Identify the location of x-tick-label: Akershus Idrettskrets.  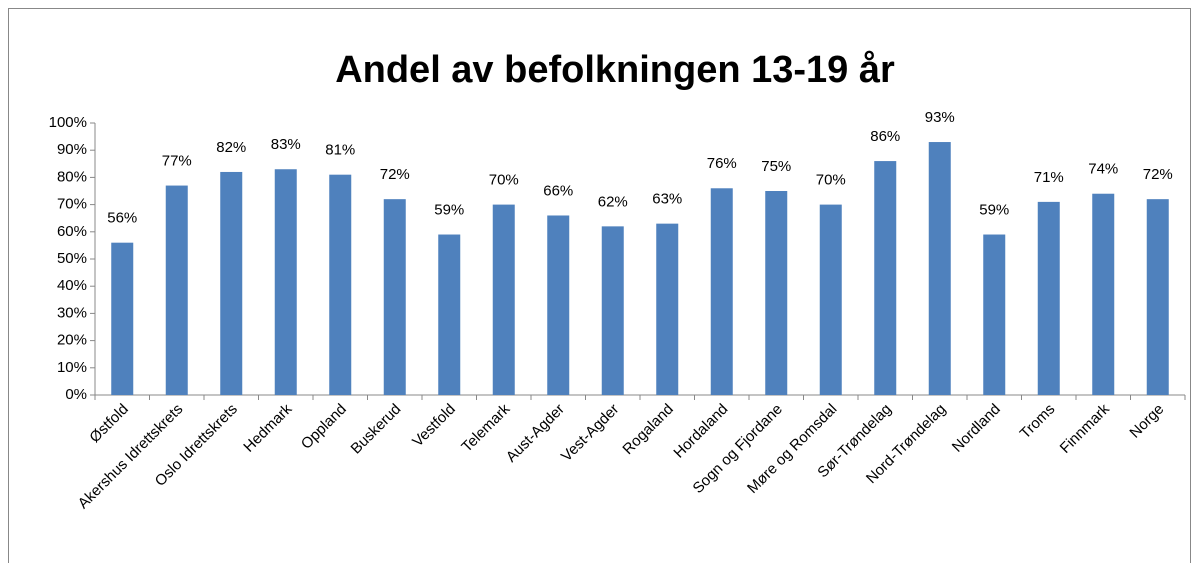
(131, 457).